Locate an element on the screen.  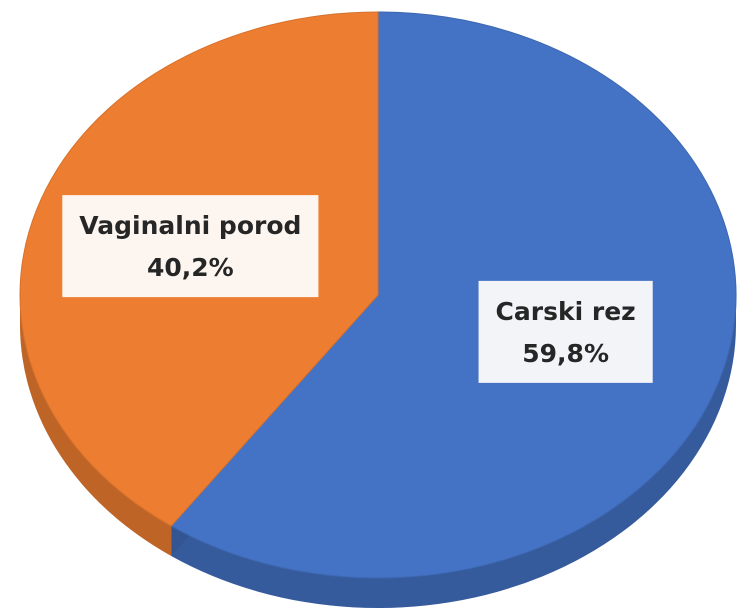
label-category: Carski rez is located at coordinates (566, 311).